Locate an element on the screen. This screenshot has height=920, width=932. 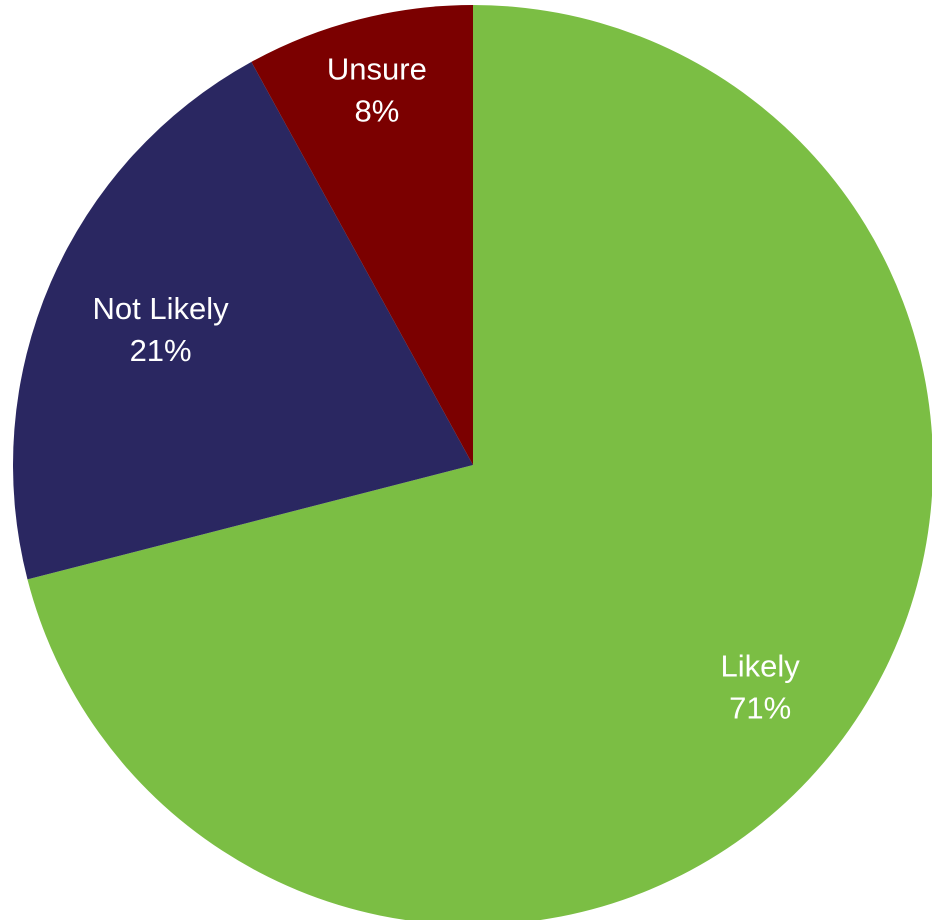
slice-category-label: Not Likely is located at coordinates (161, 308).